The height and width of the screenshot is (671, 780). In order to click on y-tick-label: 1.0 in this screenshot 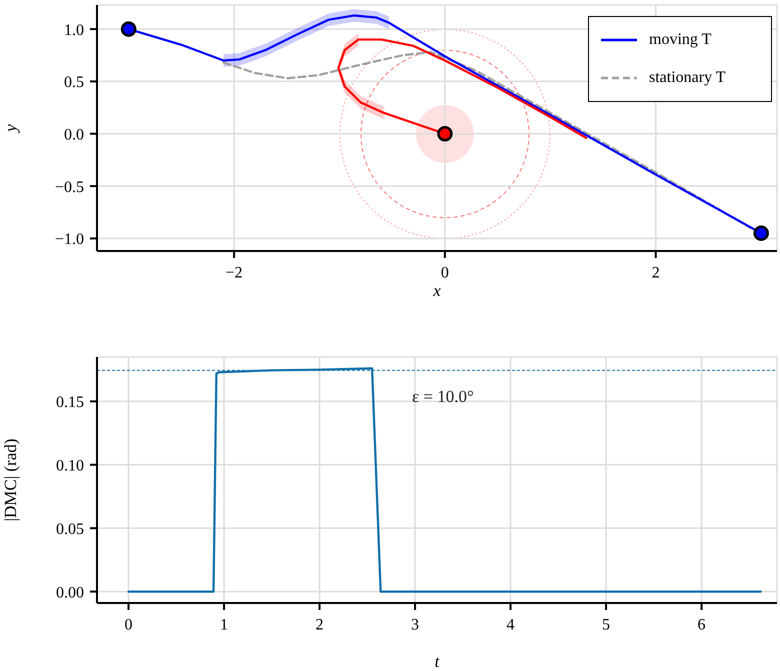, I will do `click(74, 30)`.